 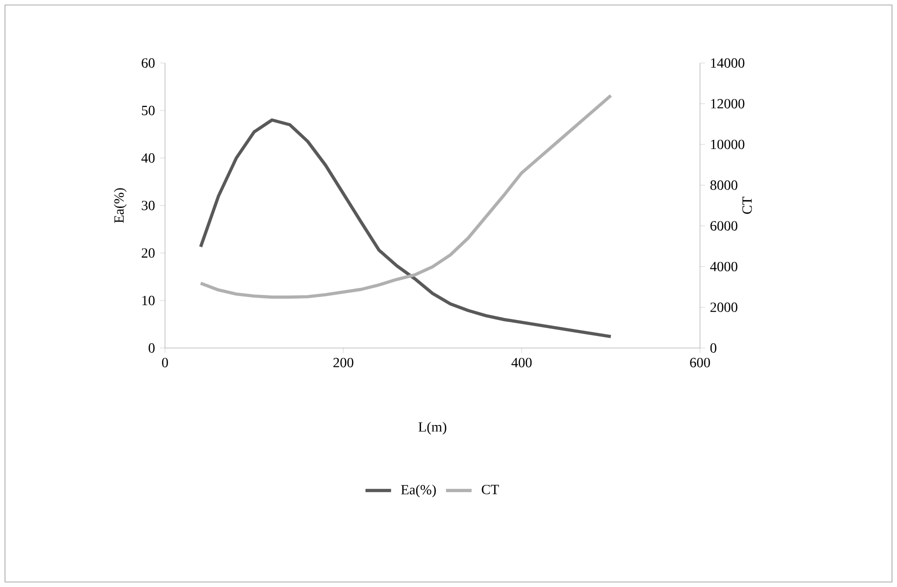 What do you see at coordinates (148, 301) in the screenshot?
I see `y-tick-label: 10` at bounding box center [148, 301].